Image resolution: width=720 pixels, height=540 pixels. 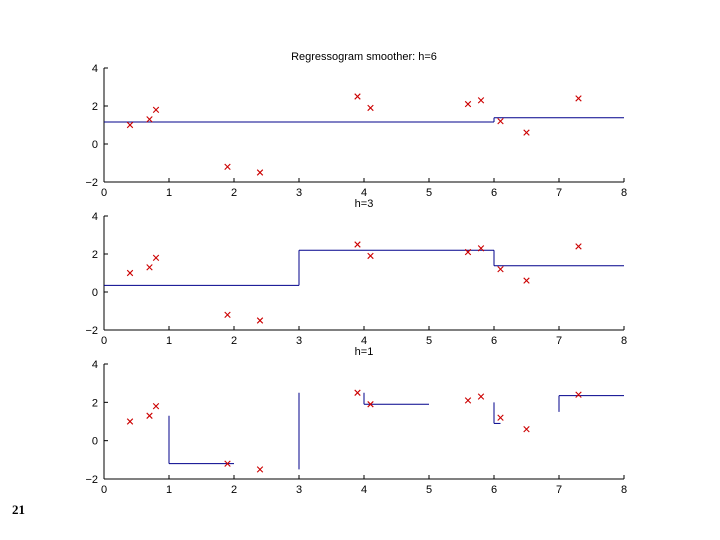 What do you see at coordinates (18, 509) in the screenshot?
I see `slide-number: 21` at bounding box center [18, 509].